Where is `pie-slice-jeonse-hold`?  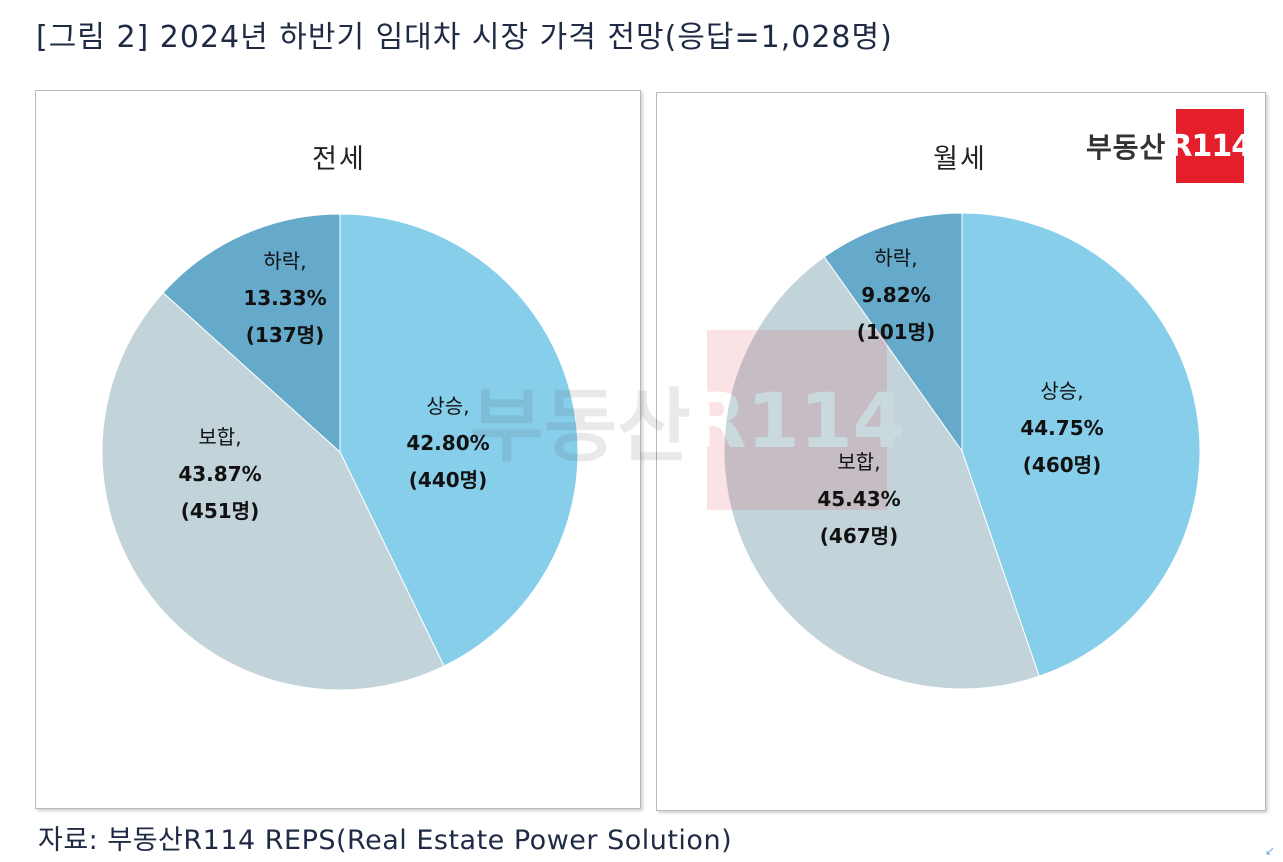
pie-slice-jeonse-hold is located at coordinates (273, 491).